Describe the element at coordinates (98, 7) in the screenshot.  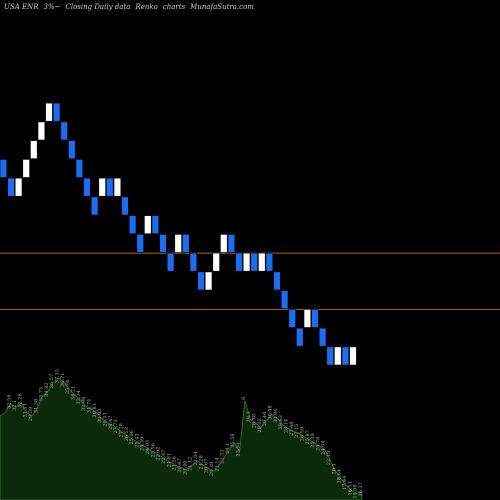
I see `chart-kind-label: Closing Daily data` at that location.